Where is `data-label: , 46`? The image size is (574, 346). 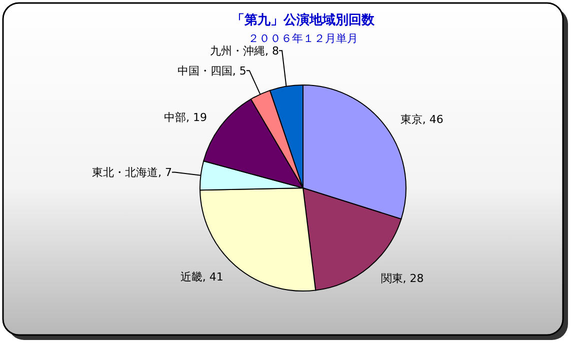
data-label: , 46 is located at coordinates (433, 119).